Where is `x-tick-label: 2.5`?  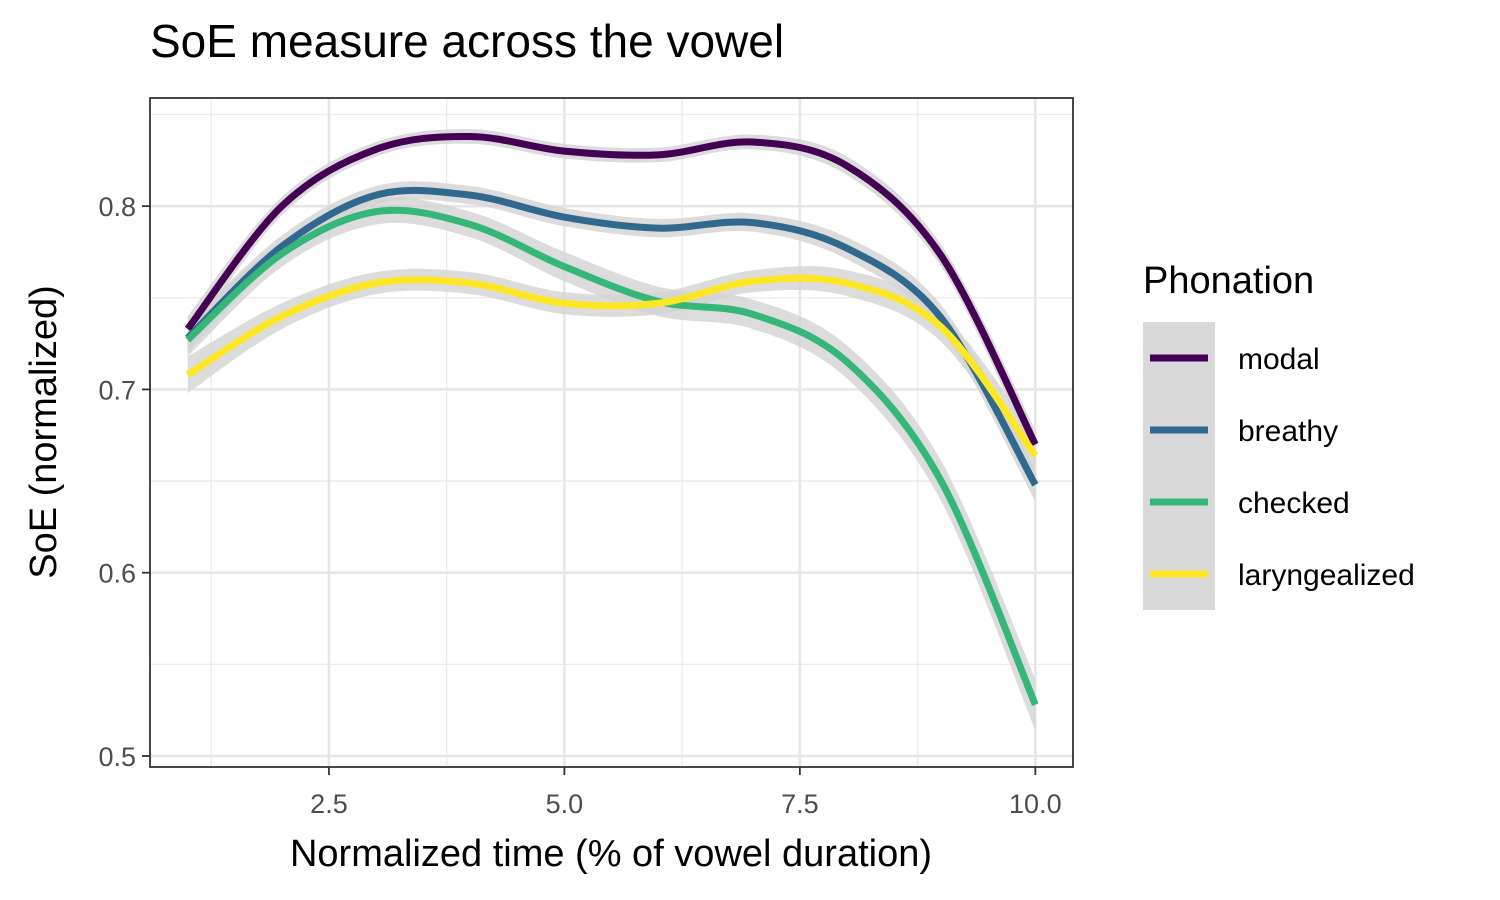 x-tick-label: 2.5 is located at coordinates (329, 804).